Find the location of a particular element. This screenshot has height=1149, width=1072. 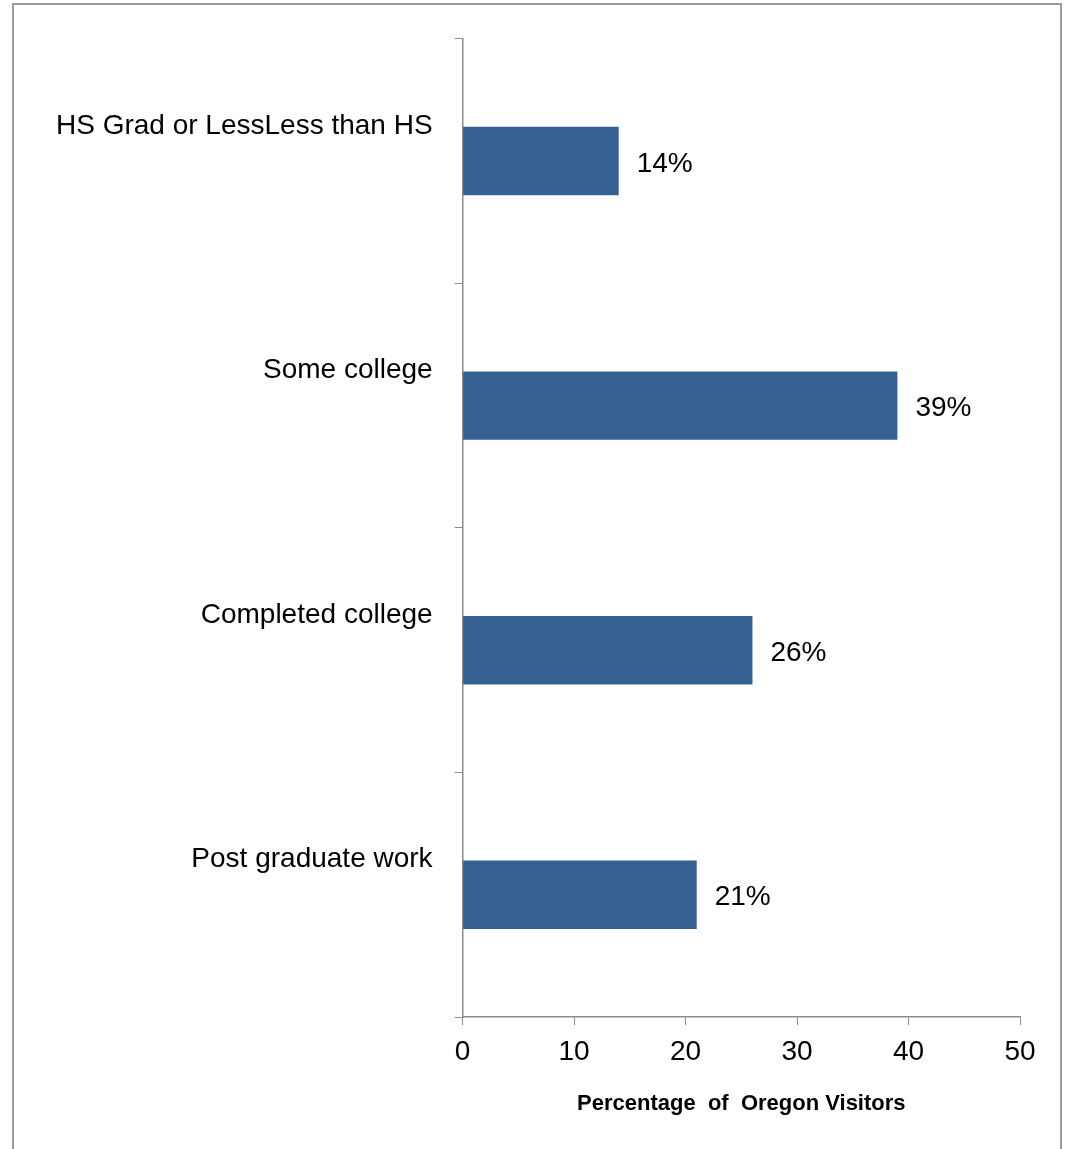

x-tick-label: 10 is located at coordinates (574, 1050).